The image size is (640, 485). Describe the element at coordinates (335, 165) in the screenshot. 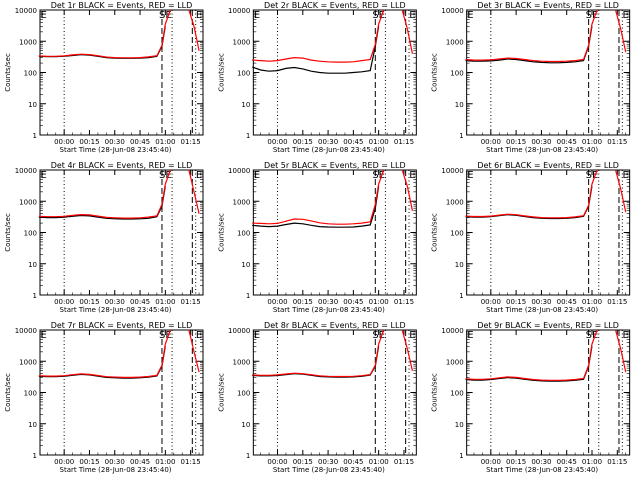

I see `chart-title: Det 5r BLACK = Events, RED = LLD` at that location.